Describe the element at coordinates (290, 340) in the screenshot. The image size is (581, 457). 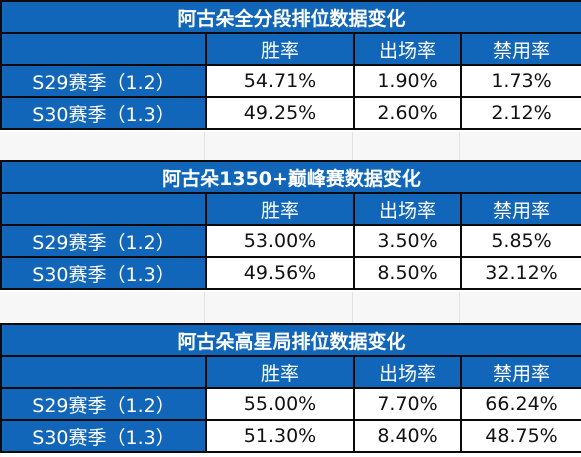
I see `section-title: 阿古朵高星局排位数据变化` at that location.